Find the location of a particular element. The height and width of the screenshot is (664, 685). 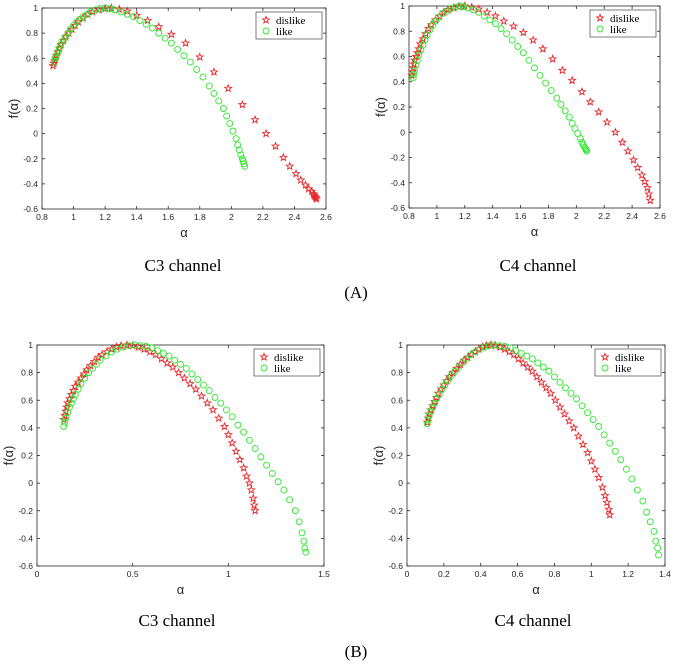

legend-box is located at coordinates (287, 362).